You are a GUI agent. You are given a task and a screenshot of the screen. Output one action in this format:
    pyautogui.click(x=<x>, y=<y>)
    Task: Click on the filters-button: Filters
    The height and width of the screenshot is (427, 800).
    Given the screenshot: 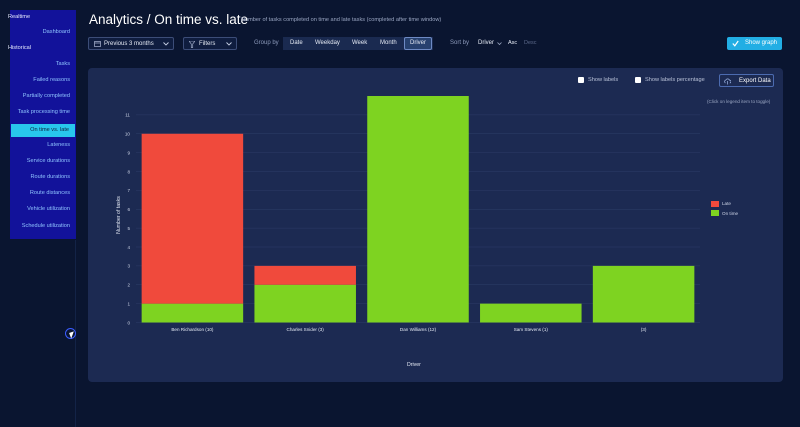 What is the action you would take?
    pyautogui.click(x=210, y=43)
    